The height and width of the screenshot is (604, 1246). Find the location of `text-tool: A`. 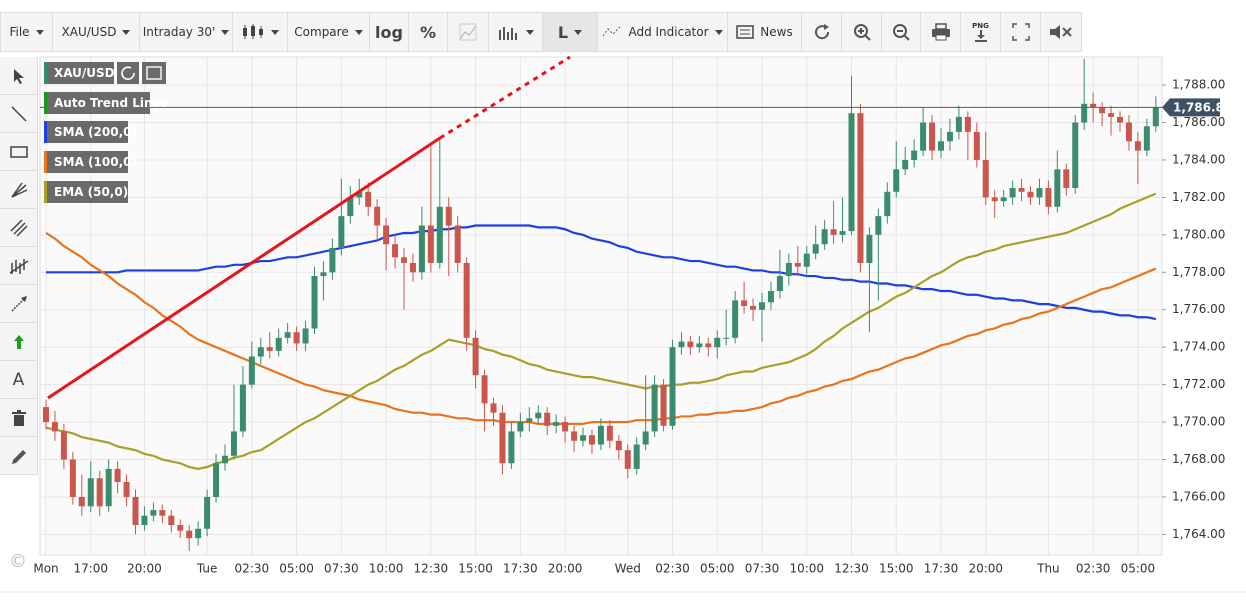

text-tool: A is located at coordinates (19, 380).